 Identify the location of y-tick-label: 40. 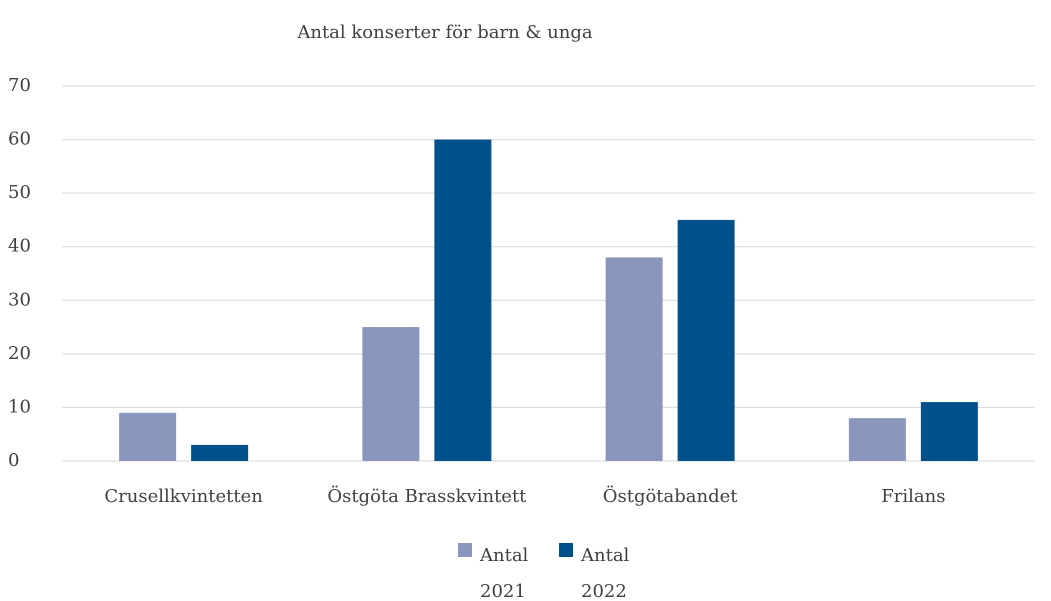
(19, 246).